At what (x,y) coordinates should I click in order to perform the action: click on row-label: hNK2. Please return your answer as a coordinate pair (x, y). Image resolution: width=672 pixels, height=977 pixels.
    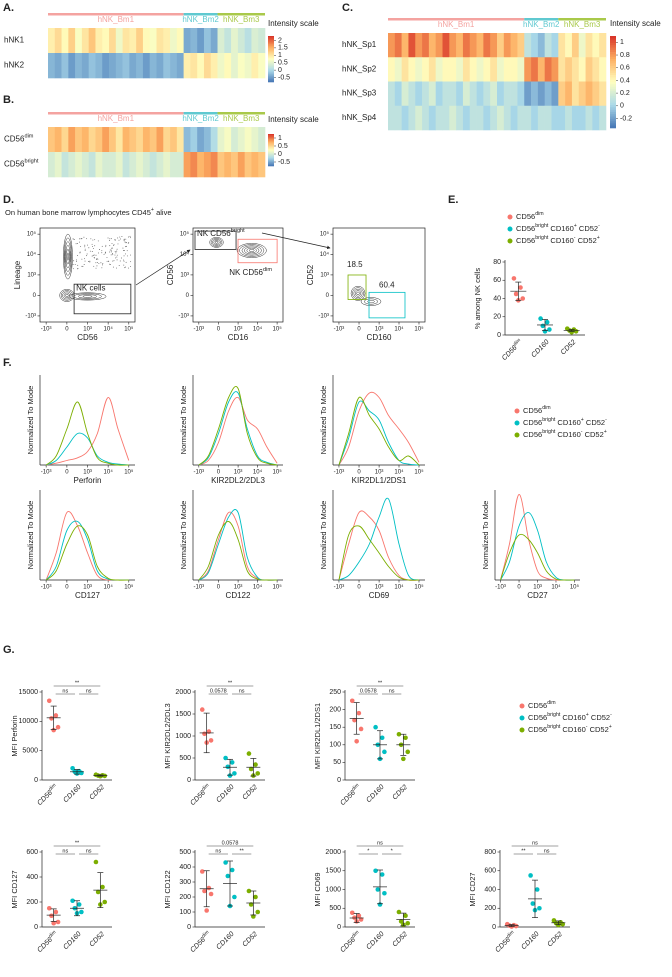
    Looking at the image, I should click on (14, 65).